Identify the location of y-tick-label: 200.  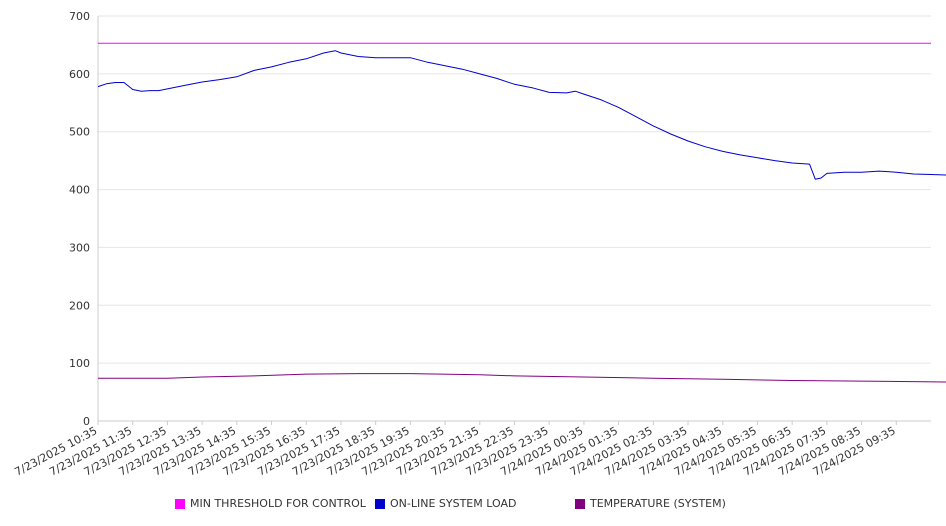
(79, 305).